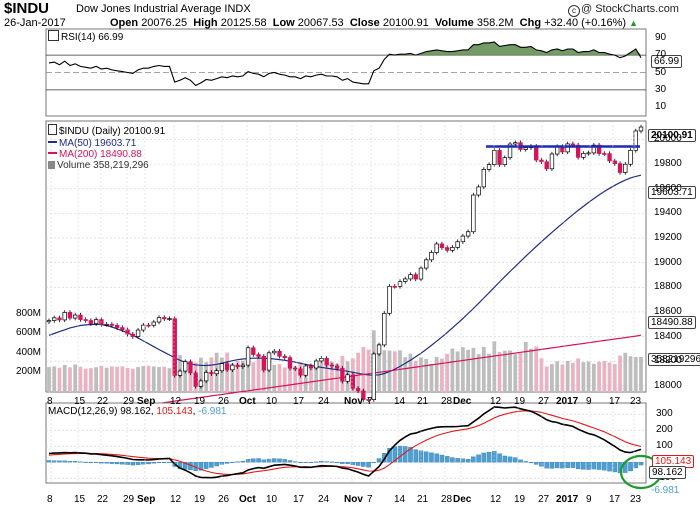 This screenshot has width=700, height=530. I want to click on rsi-tick-label: 90, so click(661, 37).